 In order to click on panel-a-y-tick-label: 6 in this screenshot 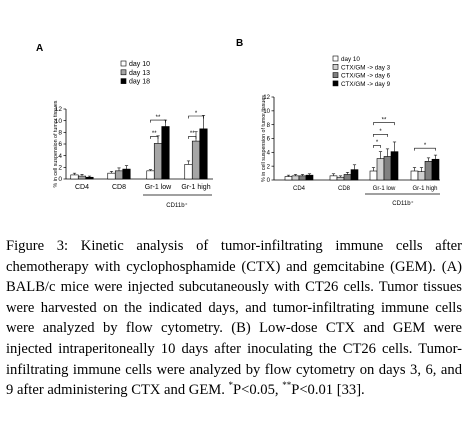, I will do `click(60, 144)`.